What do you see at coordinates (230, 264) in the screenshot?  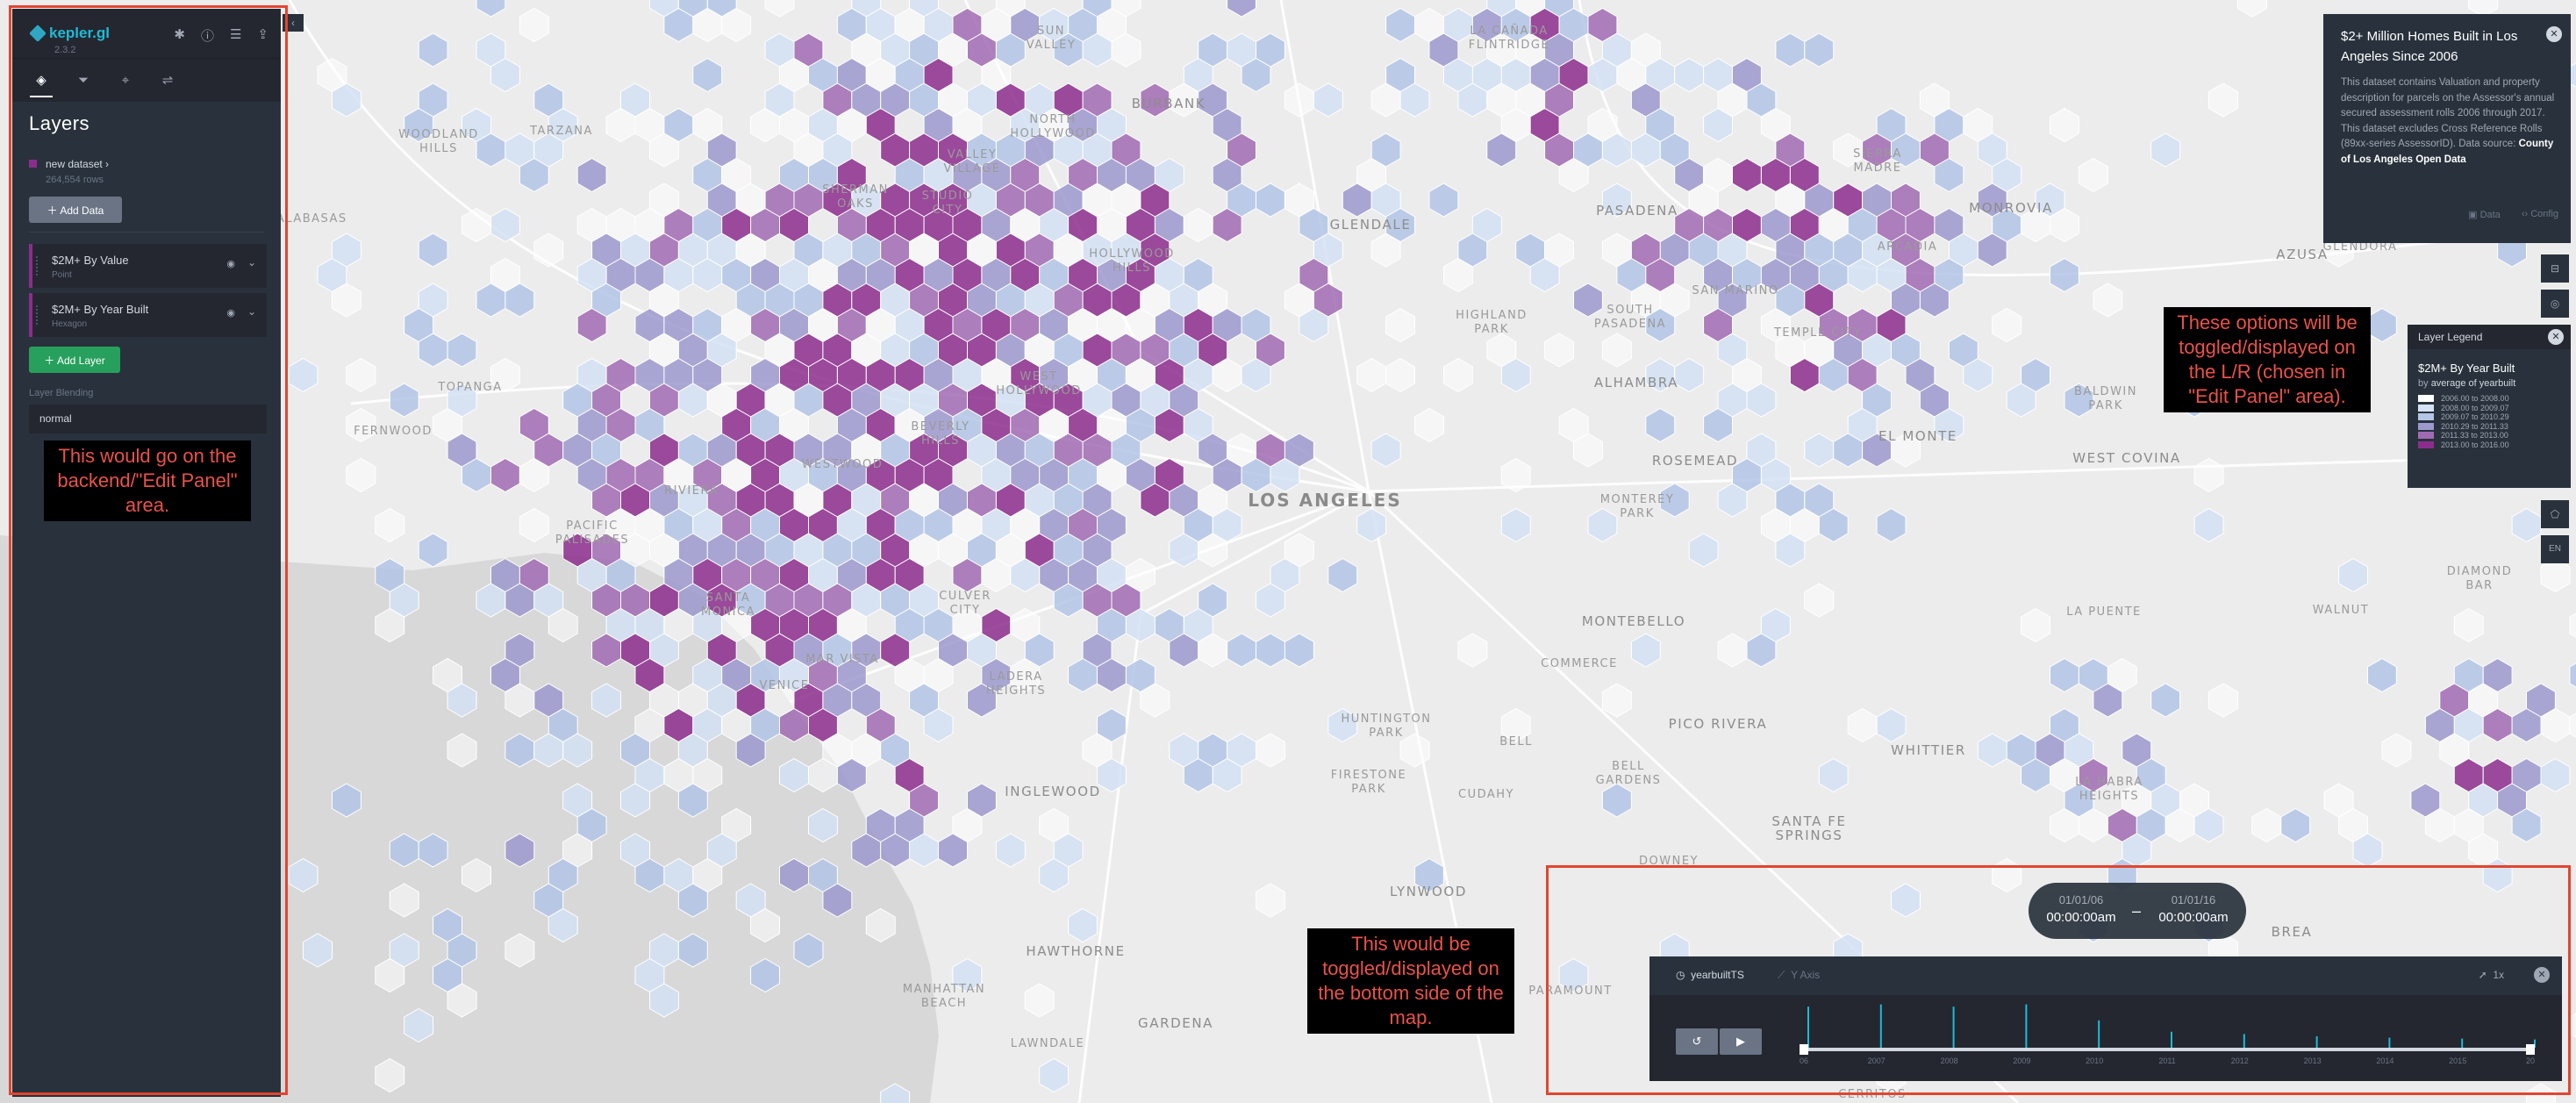 I see `eye-icon: ◉` at bounding box center [230, 264].